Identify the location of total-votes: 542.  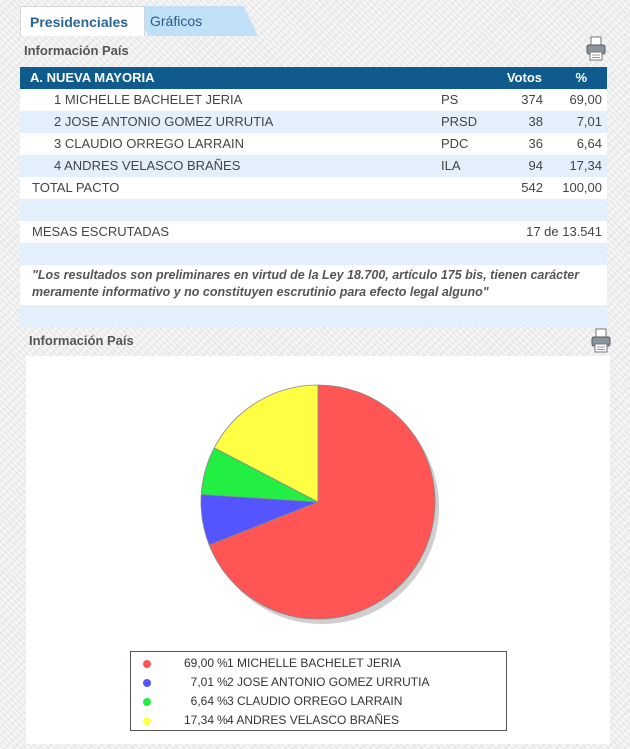
(532, 187).